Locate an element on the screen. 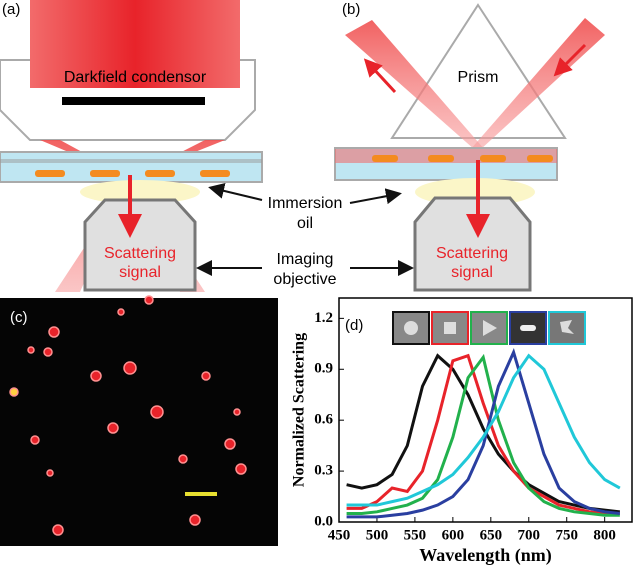 The height and width of the screenshot is (577, 635). y-tick-label: 0.3 is located at coordinates (323, 471).